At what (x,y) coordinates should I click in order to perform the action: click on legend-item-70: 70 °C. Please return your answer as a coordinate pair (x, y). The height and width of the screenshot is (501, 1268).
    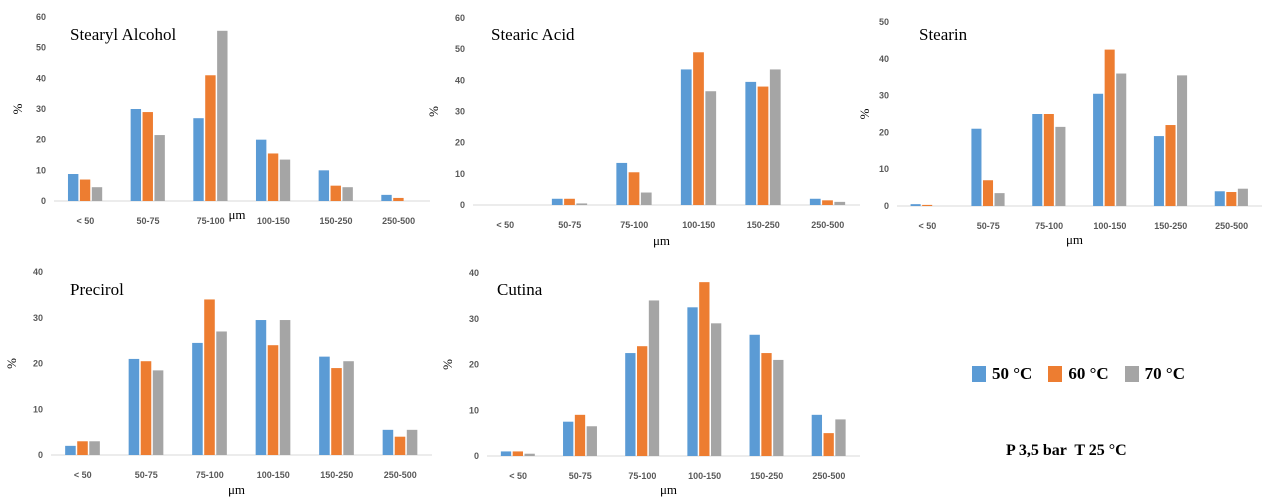
    Looking at the image, I should click on (1154, 374).